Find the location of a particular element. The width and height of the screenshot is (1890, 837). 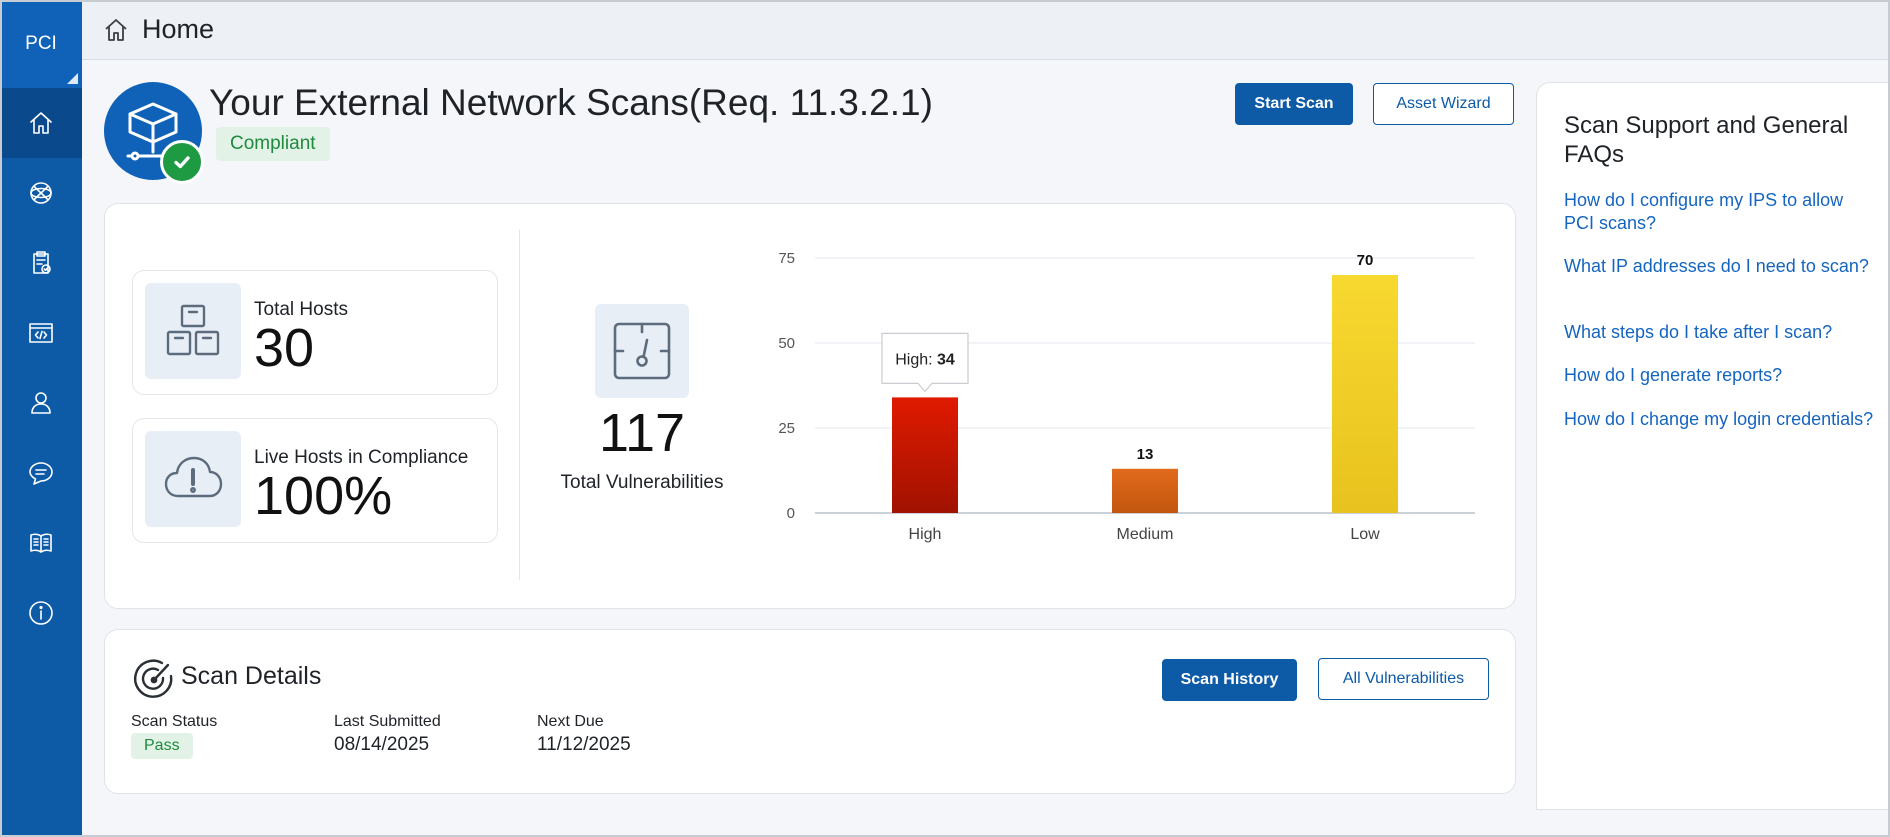

radar-icon-wrap is located at coordinates (154, 678).